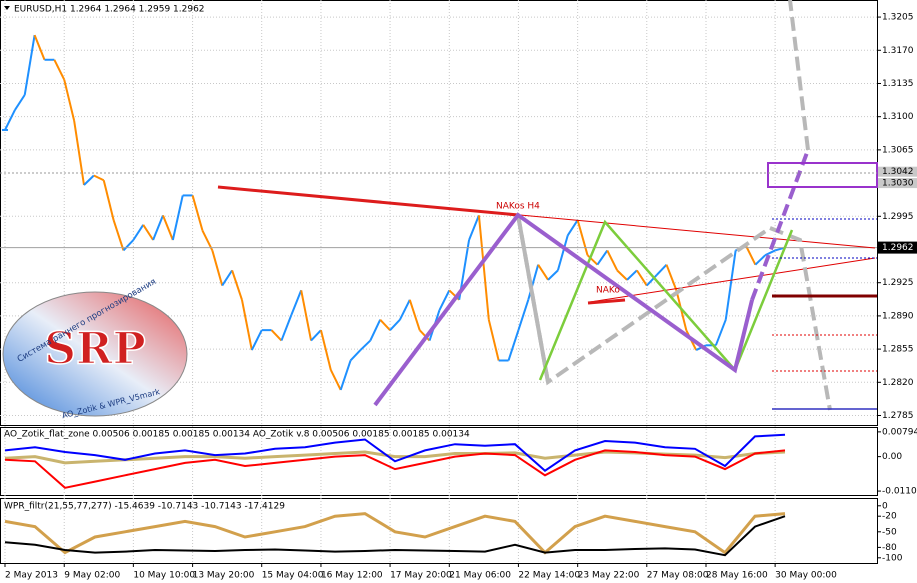 This screenshot has width=917, height=583. I want to click on y-tick-label: 1.3205, so click(898, 18).